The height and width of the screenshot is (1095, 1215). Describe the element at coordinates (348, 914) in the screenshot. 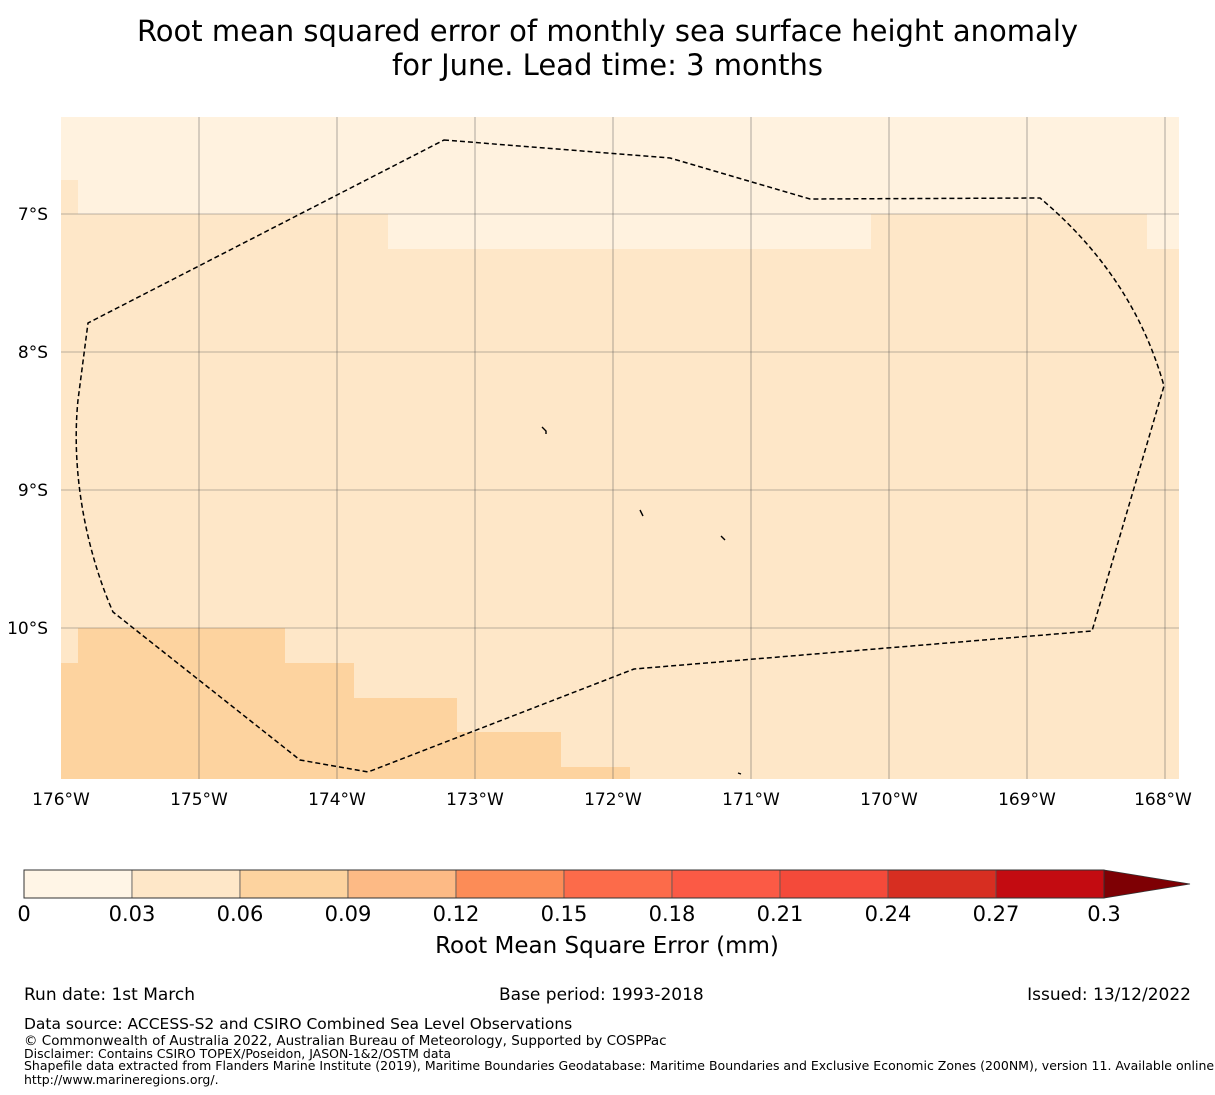

I see `colorbar-tick-label: 0.09` at that location.